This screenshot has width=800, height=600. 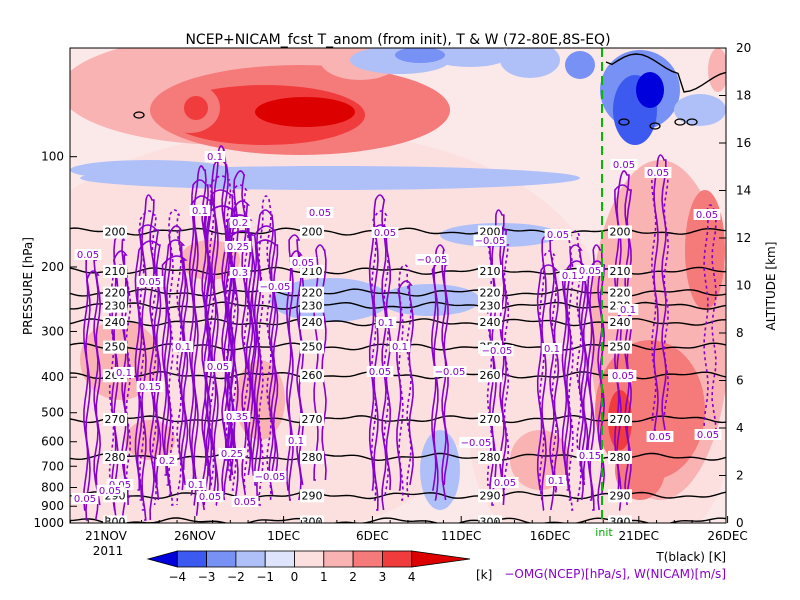 What do you see at coordinates (484, 575) in the screenshot?
I see `colorbar-unit: [k]` at bounding box center [484, 575].